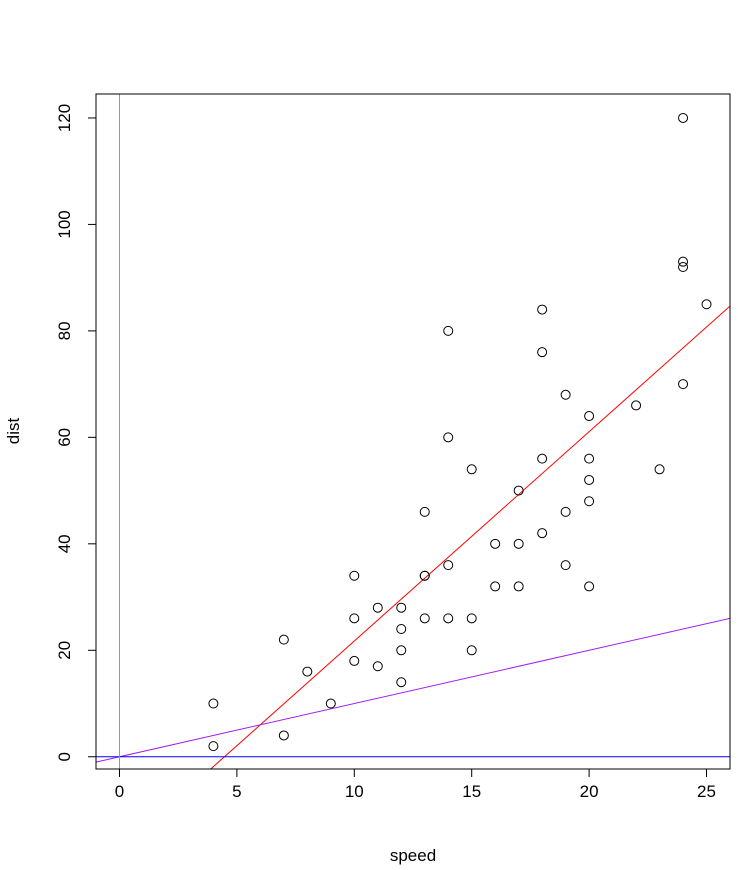 This screenshot has height=870, width=738. Describe the element at coordinates (64, 330) in the screenshot. I see `y-tick-label: 80` at that location.